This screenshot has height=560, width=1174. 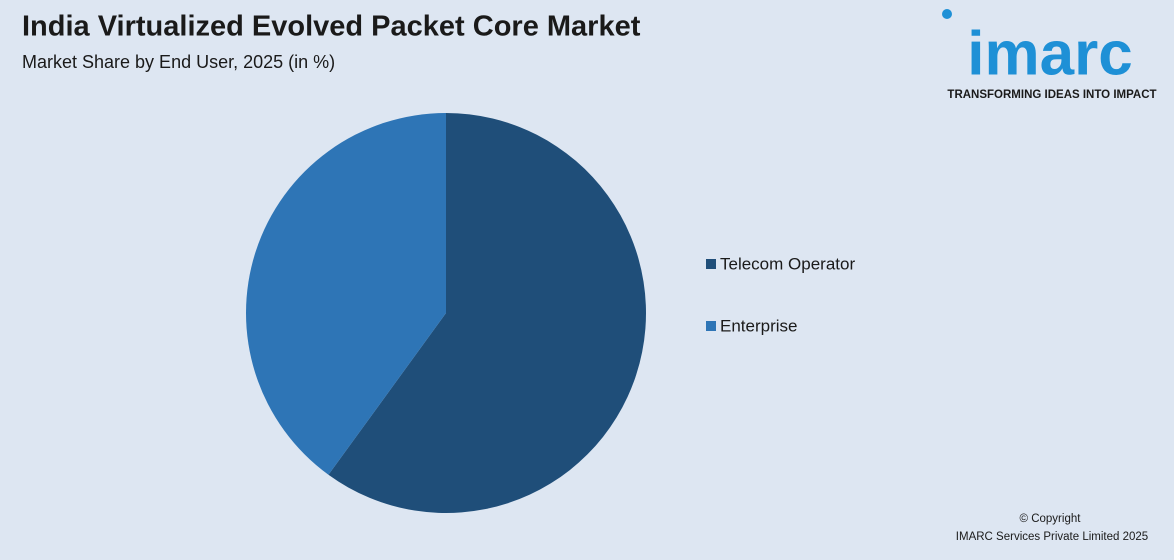 I want to click on logo-tagline: TRANSFORMING IDEAS INTO IMPACT, so click(x=1051, y=95).